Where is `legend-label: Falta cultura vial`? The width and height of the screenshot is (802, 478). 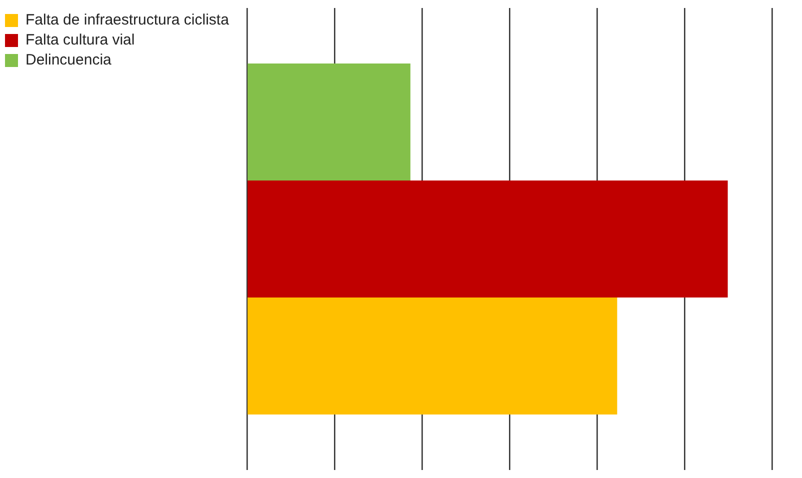 legend-label: Falta cultura vial is located at coordinates (80, 40).